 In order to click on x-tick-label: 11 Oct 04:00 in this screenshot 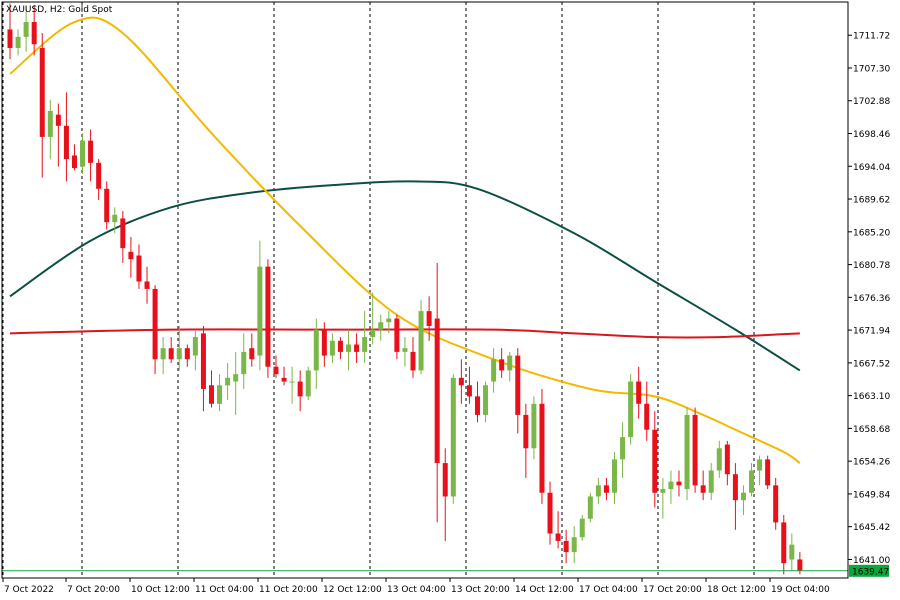, I will do `click(224, 590)`.